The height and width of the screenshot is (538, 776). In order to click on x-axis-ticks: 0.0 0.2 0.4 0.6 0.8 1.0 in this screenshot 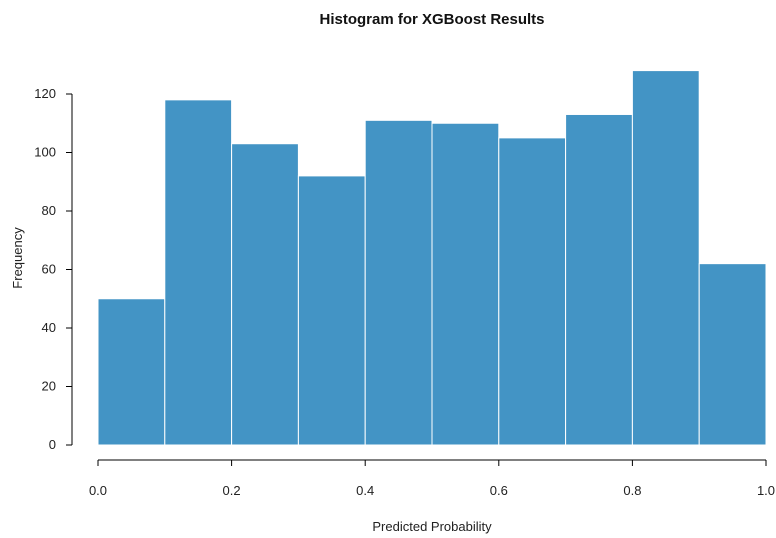, I will do `click(432, 479)`.